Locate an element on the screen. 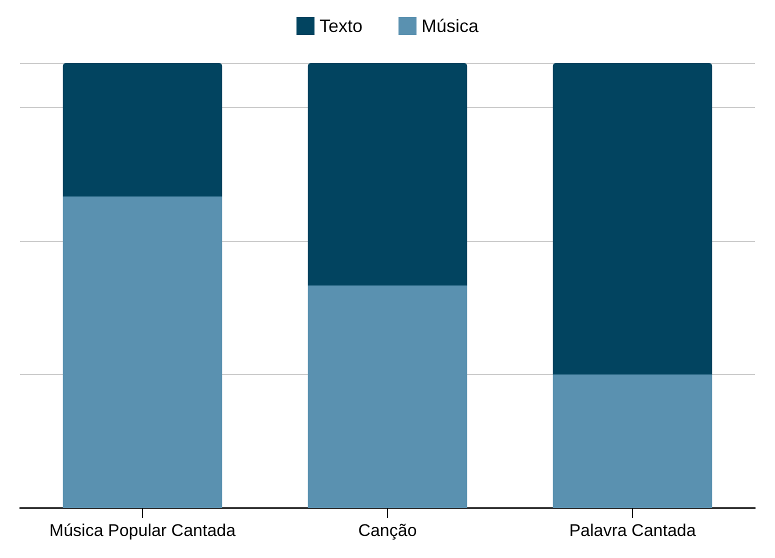 The width and height of the screenshot is (775, 558). x-tick-label: Canção is located at coordinates (387, 530).